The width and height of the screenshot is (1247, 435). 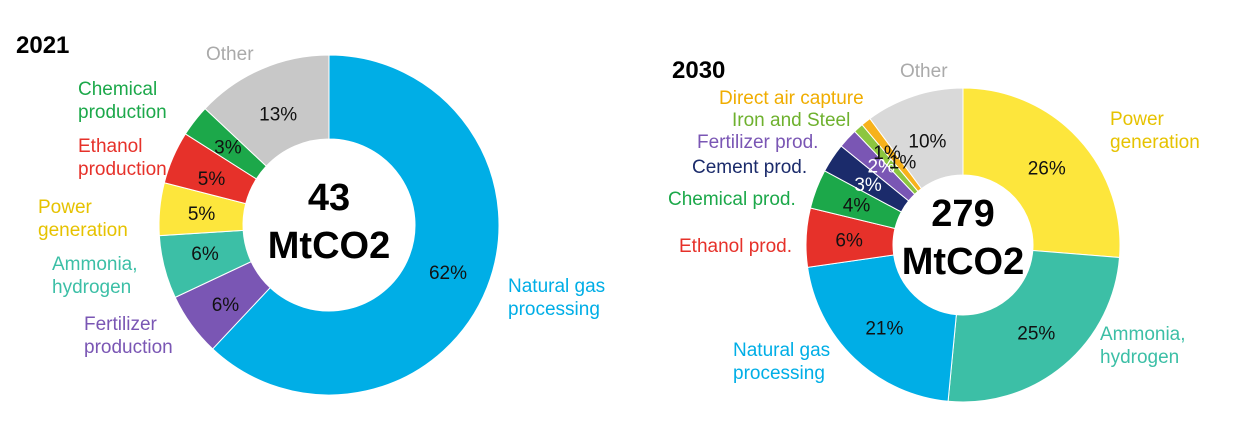 What do you see at coordinates (202, 214) in the screenshot?
I see `percent-label-2021-power-generation: 5%` at bounding box center [202, 214].